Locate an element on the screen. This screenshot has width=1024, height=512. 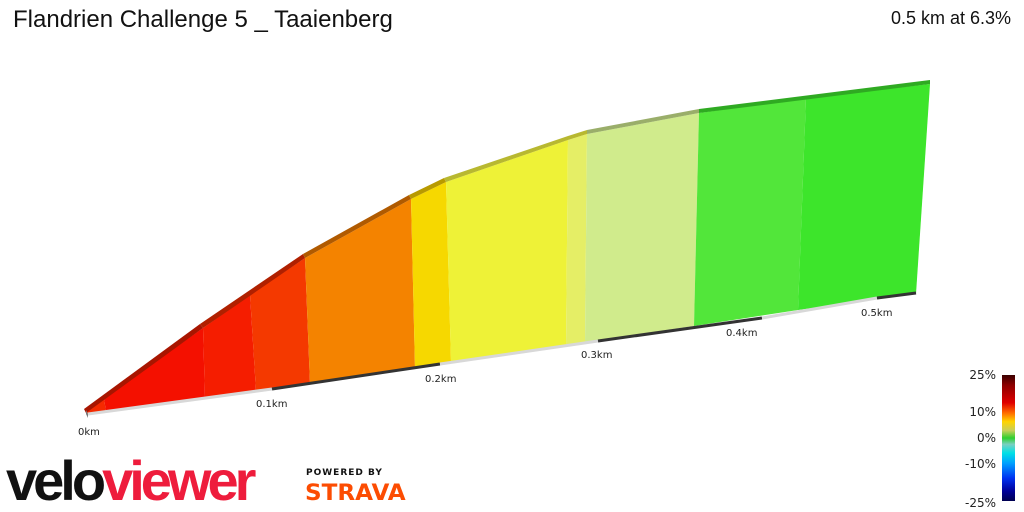
tick-label: 0.5km is located at coordinates (876, 313).